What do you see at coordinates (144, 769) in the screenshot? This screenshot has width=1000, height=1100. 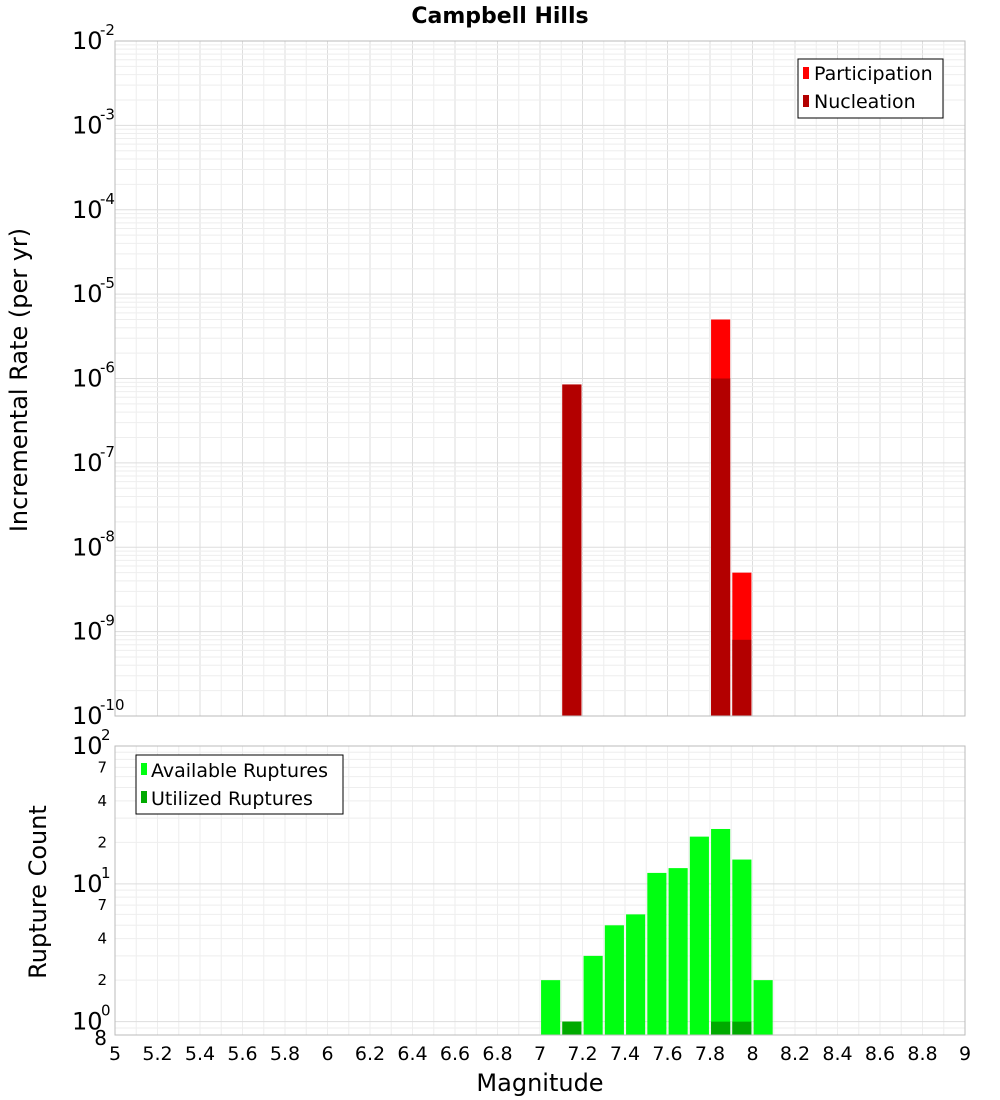 I see `legend-swatch-available-ruptures` at bounding box center [144, 769].